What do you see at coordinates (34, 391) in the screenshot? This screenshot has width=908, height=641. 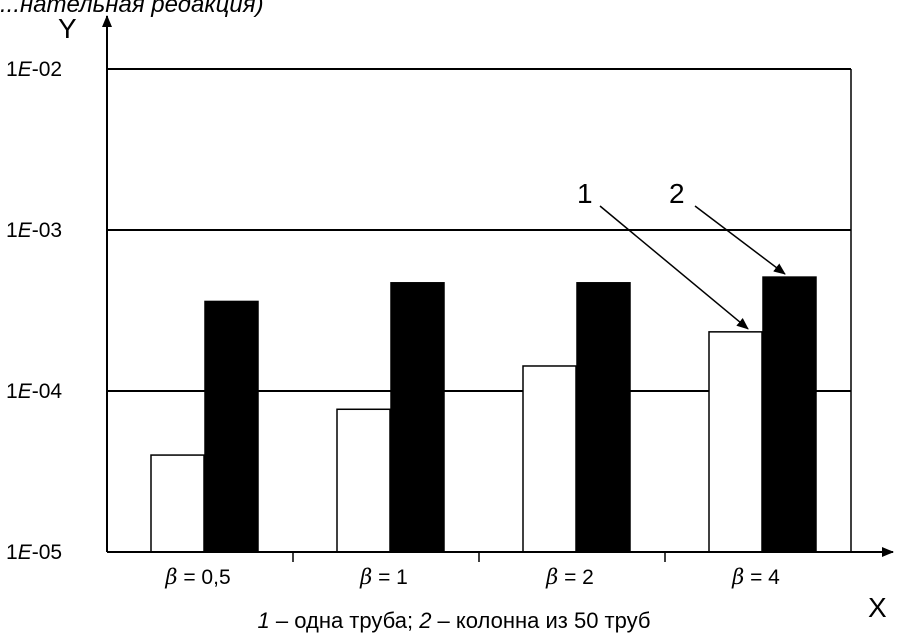 I see `y-tick-label-1: 1E-04` at bounding box center [34, 391].